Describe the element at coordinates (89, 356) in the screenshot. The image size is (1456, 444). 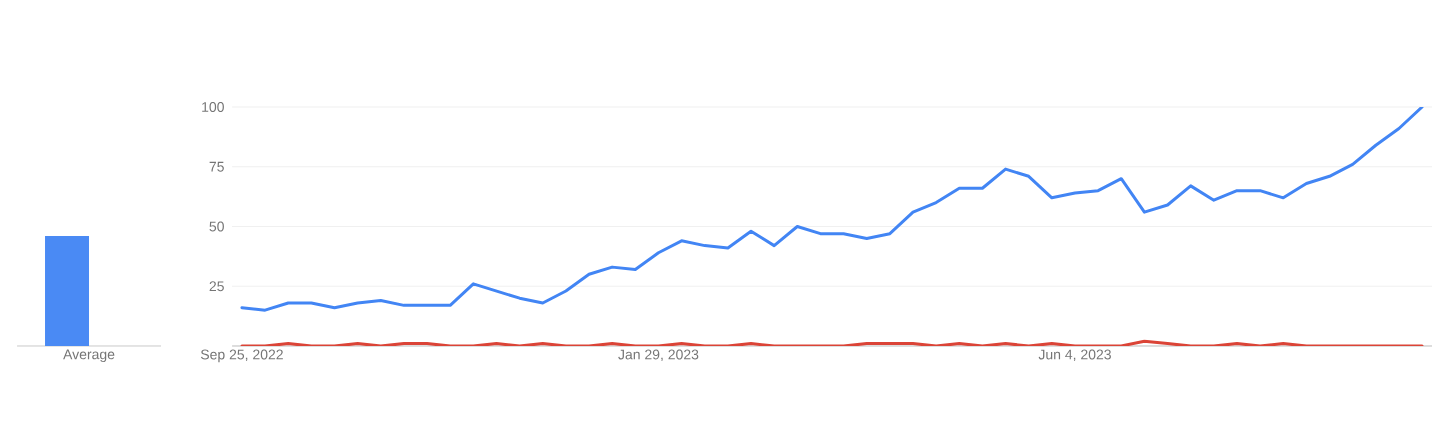
I see `x-tick-label: Average` at that location.